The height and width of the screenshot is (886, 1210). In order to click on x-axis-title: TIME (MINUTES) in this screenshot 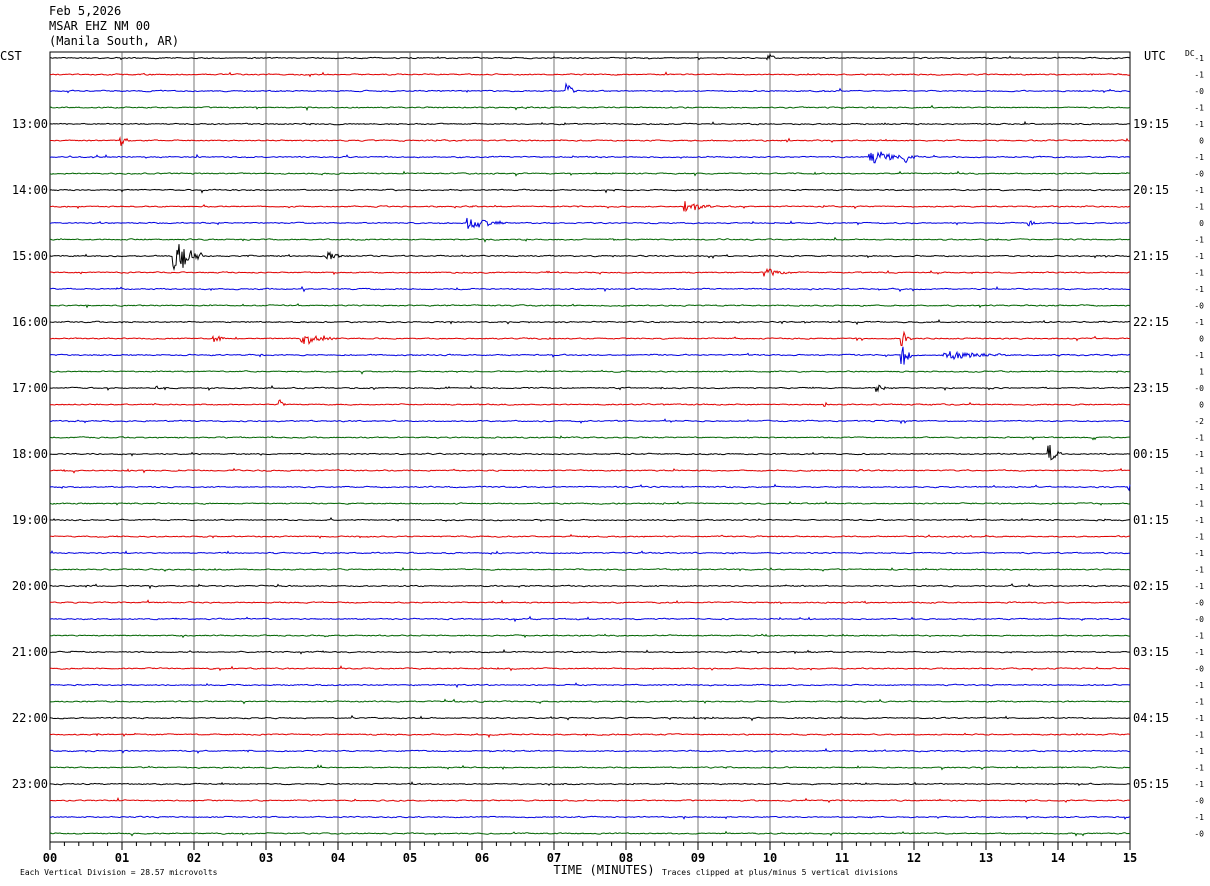, I will do `click(603, 870)`.